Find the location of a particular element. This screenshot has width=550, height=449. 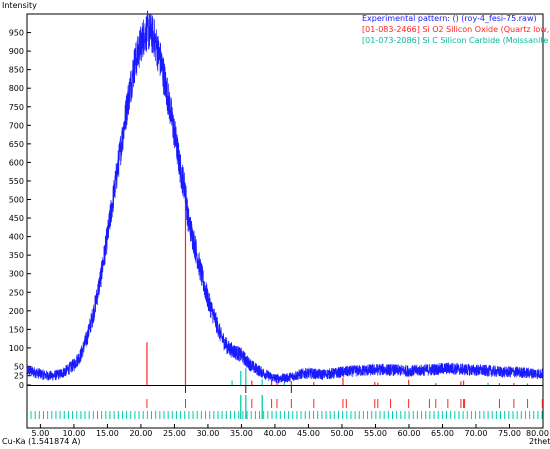

x-tick-label: 45.00 is located at coordinates (308, 433).